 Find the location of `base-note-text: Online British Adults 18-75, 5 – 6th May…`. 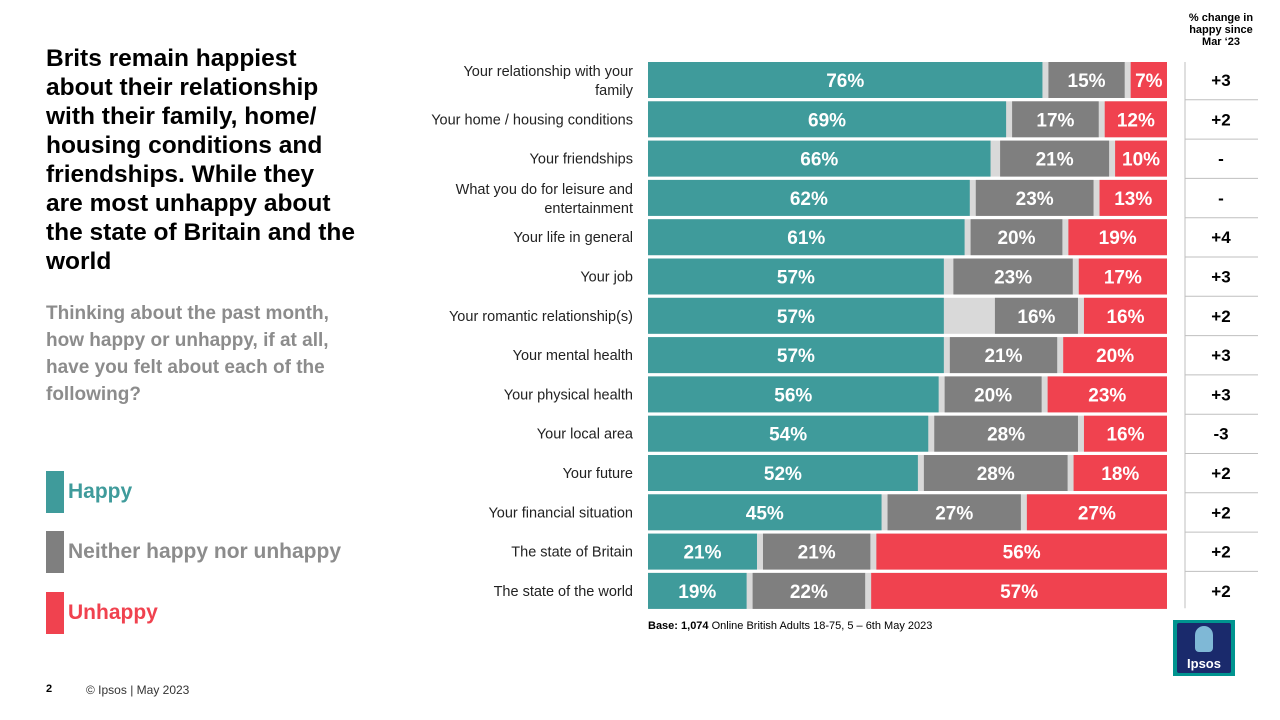

base-note-text: Online British Adults 18-75, 5 – 6th May… is located at coordinates (820, 626).